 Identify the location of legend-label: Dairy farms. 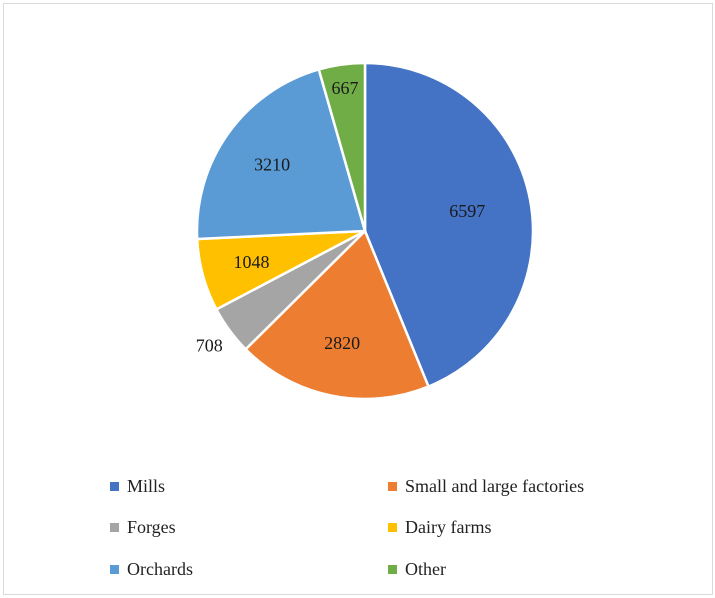
(448, 527).